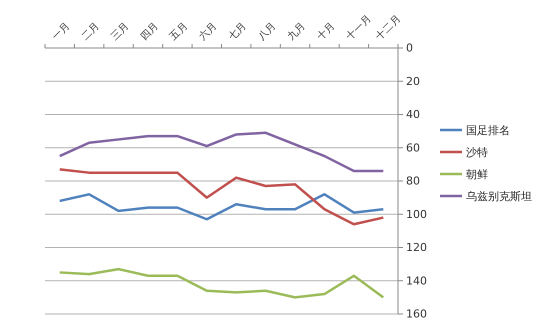  What do you see at coordinates (359, 27) in the screenshot?
I see `x-tick-label: 十一月` at bounding box center [359, 27].